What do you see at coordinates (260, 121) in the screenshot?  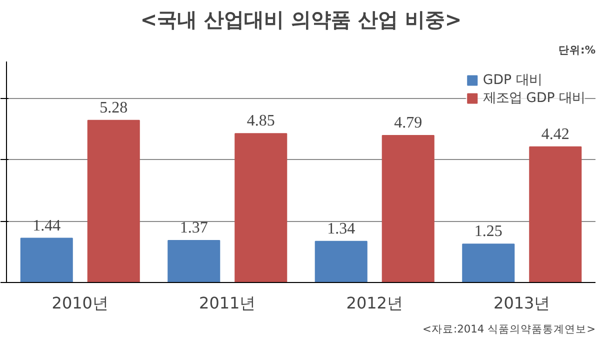 I see `data-label: 4.85` at bounding box center [260, 121].